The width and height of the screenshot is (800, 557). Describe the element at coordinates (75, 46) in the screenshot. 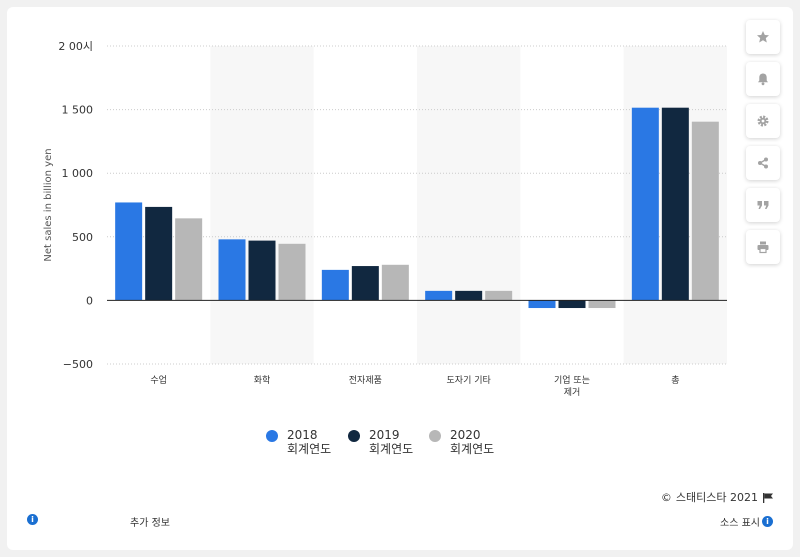

I see `y-tick-label: 2 00시` at that location.